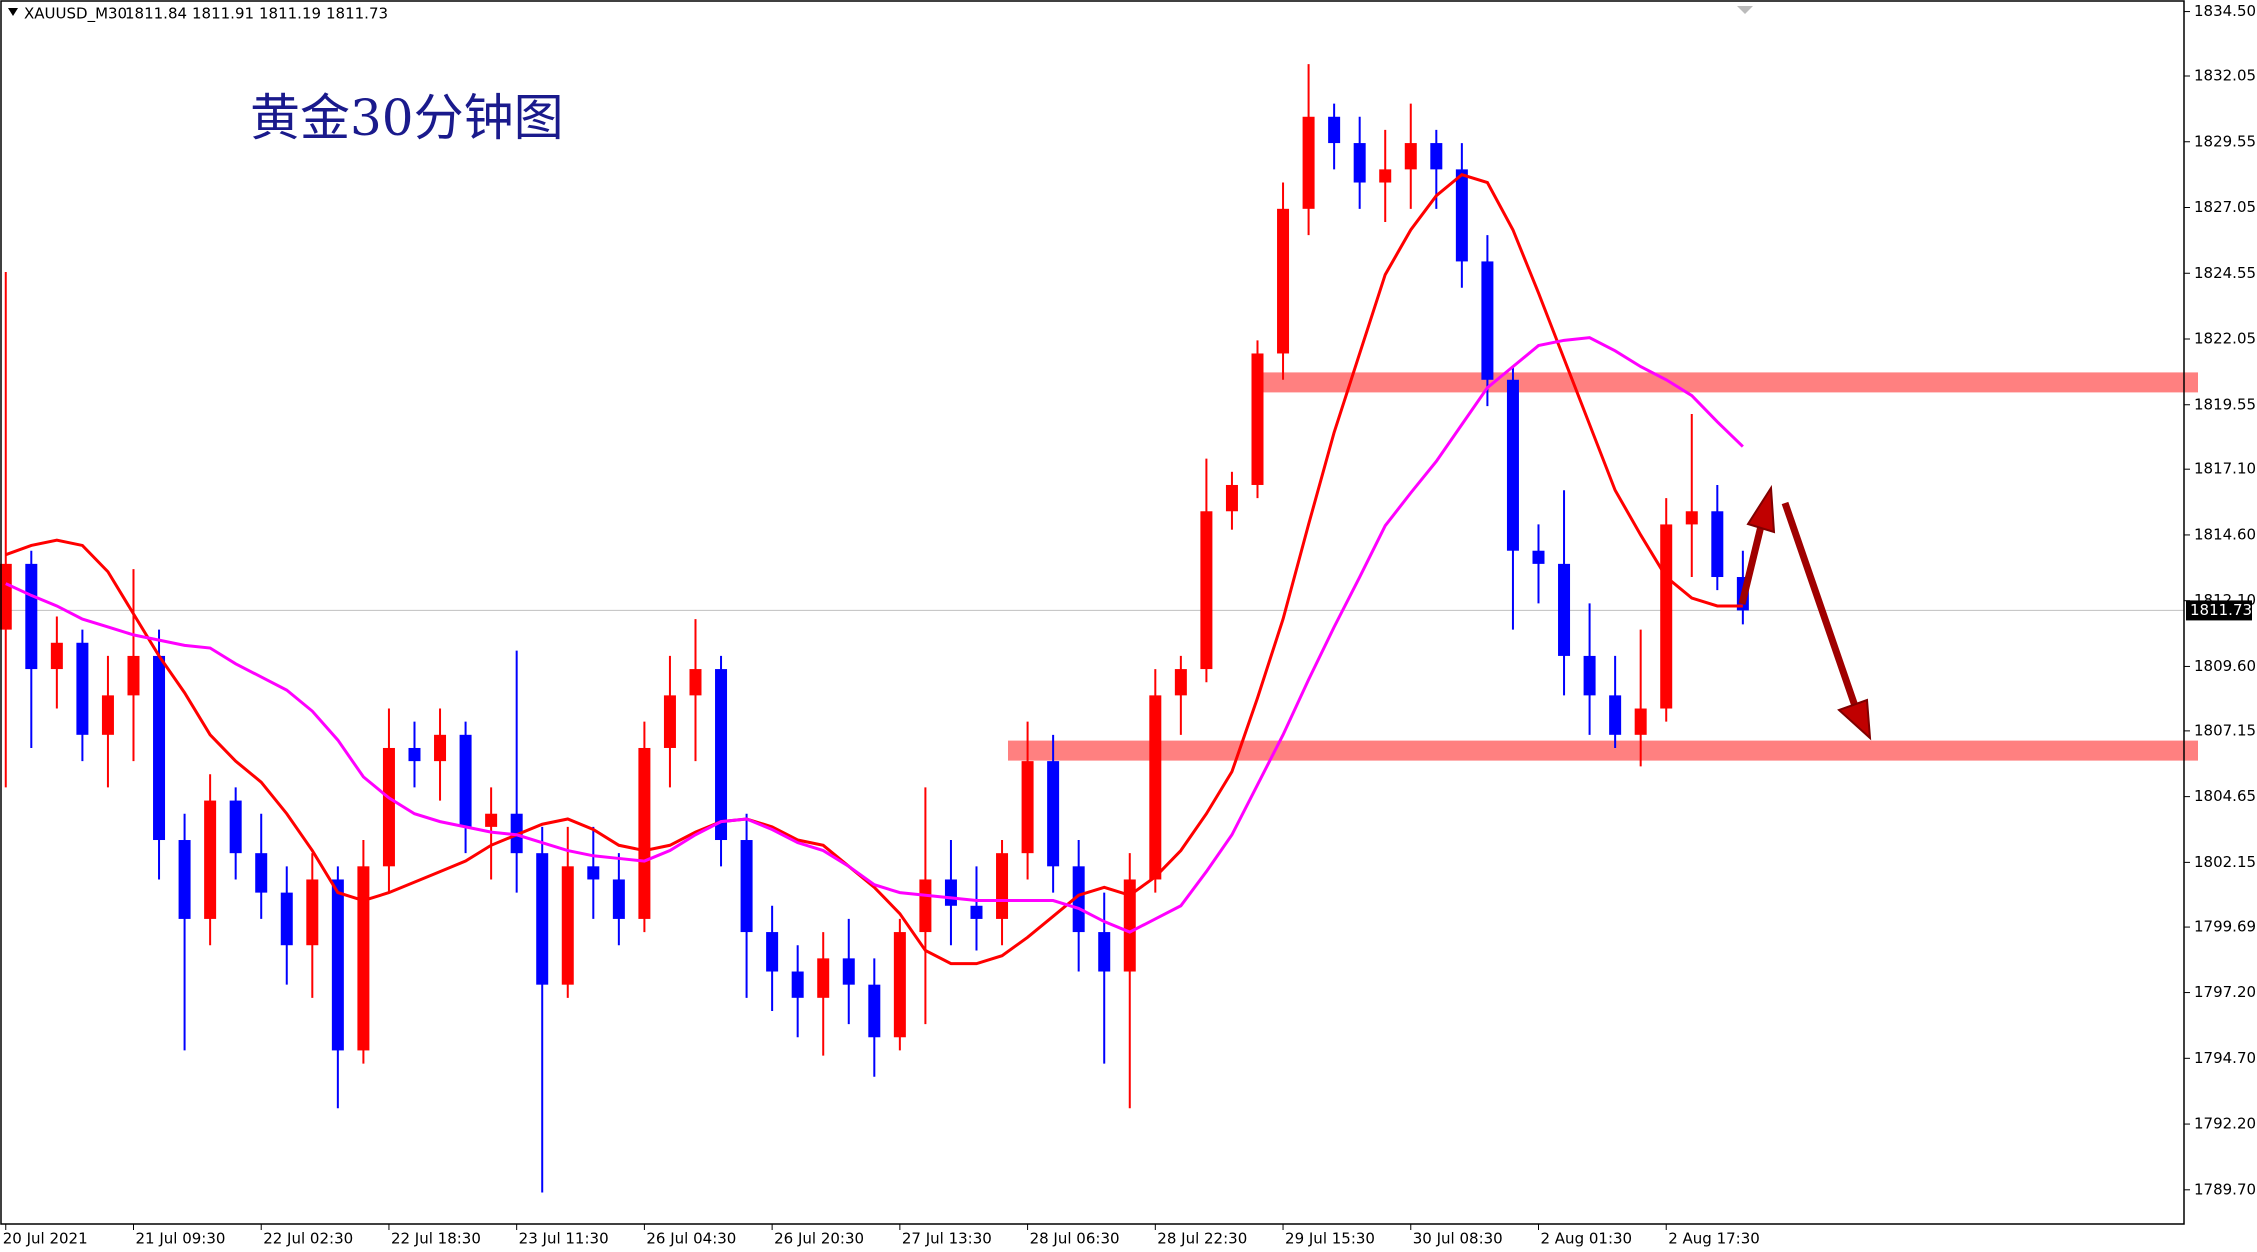 Image resolution: width=2257 pixels, height=1252 pixels. What do you see at coordinates (2225, 1189) in the screenshot?
I see `y-tick-label: 1789.70` at bounding box center [2225, 1189].